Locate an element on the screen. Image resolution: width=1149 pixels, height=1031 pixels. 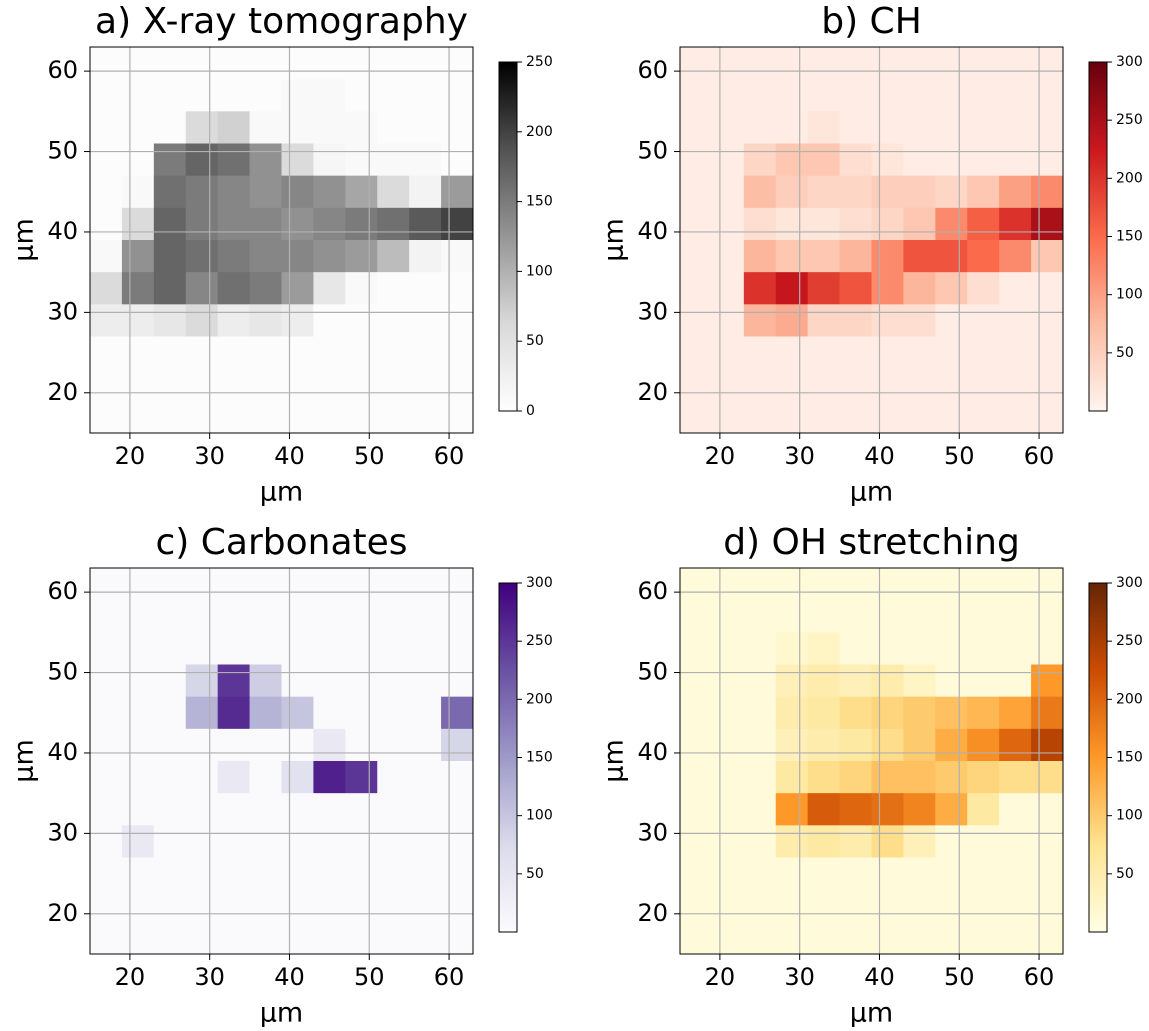
colorbar-tick-label: 100 is located at coordinates (1129, 816).